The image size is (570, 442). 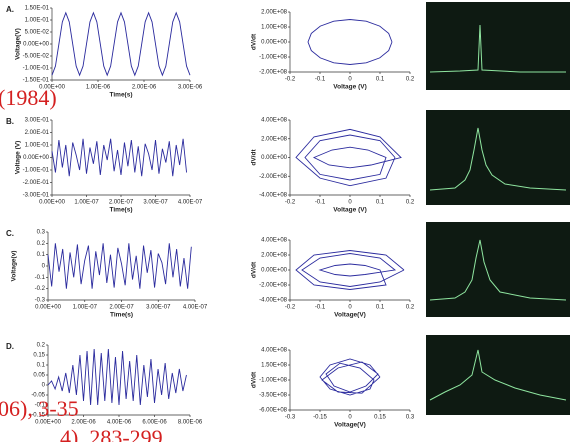 What do you see at coordinates (36, 57) in the screenshot?
I see `y-tick-label: -5.00E-02` at bounding box center [36, 57].